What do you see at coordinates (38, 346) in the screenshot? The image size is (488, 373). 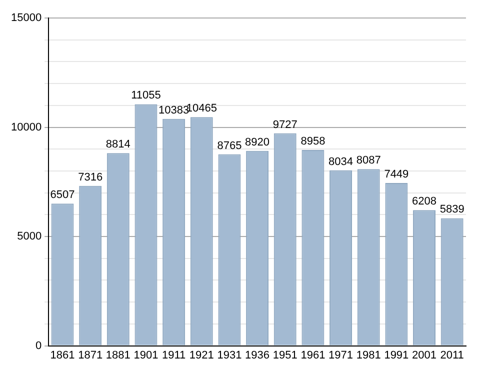 I see `y-tick-label: 0` at bounding box center [38, 346].